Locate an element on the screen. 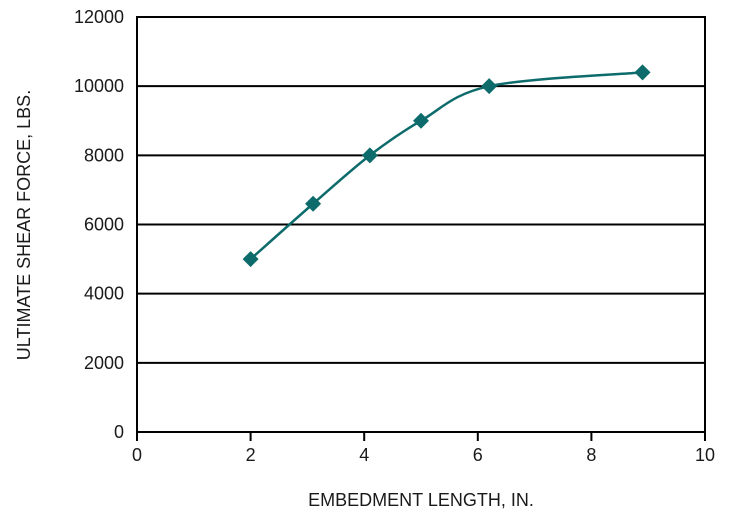  x-tick-label-10: 10 is located at coordinates (705, 455).